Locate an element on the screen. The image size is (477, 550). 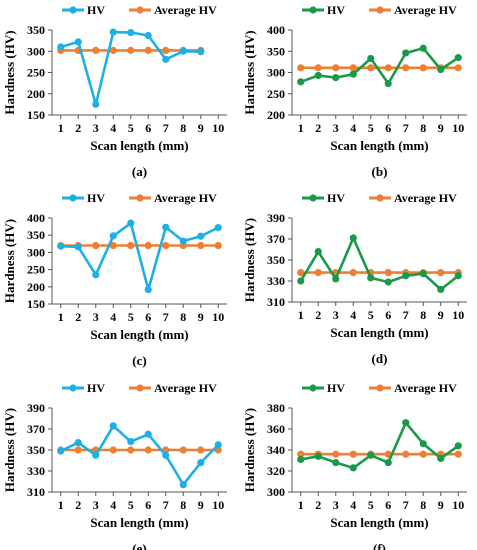
panel-letter: (b) is located at coordinates (380, 171).